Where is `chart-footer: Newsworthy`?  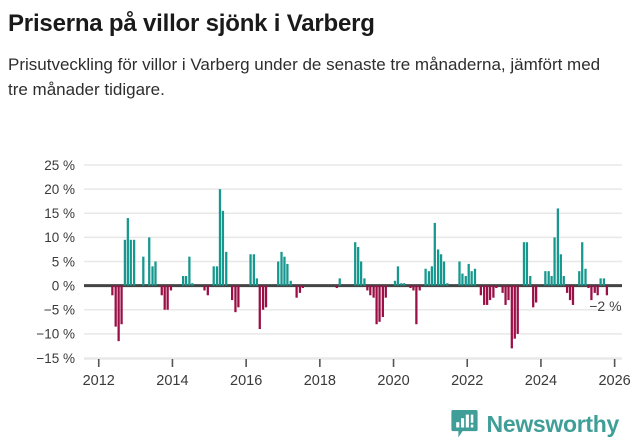
chart-footer: Newsworthy is located at coordinates (315, 426).